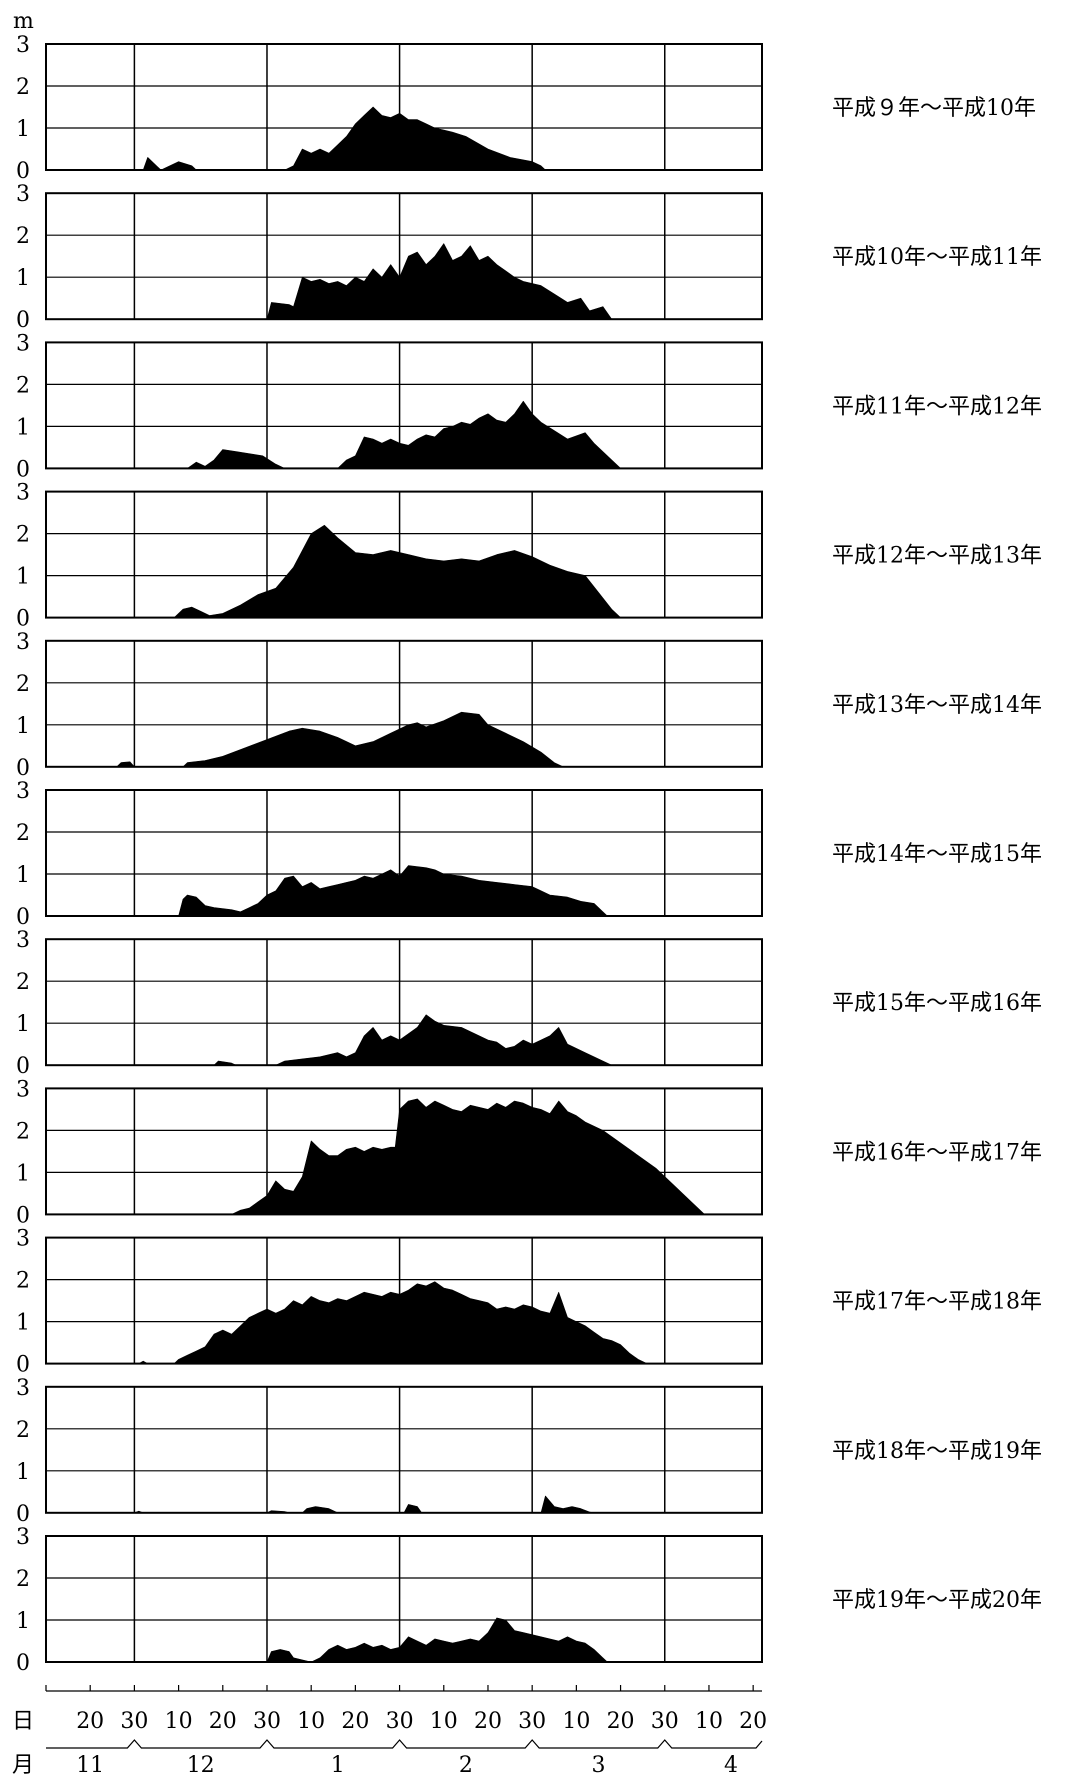 The width and height of the screenshot is (1088, 1781). I want to click on unit-label: m, so click(23, 21).